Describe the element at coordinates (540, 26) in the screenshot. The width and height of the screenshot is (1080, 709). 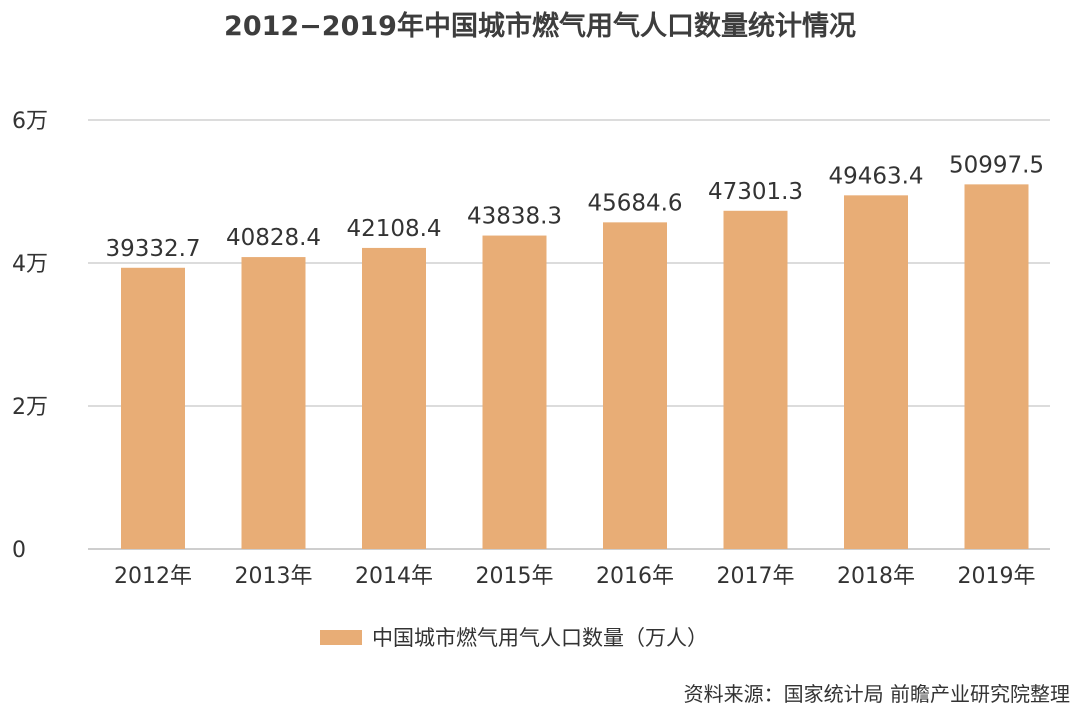
I see `chart-title: 2012−2019年中国城市燃气用气人口数量统计情况` at that location.